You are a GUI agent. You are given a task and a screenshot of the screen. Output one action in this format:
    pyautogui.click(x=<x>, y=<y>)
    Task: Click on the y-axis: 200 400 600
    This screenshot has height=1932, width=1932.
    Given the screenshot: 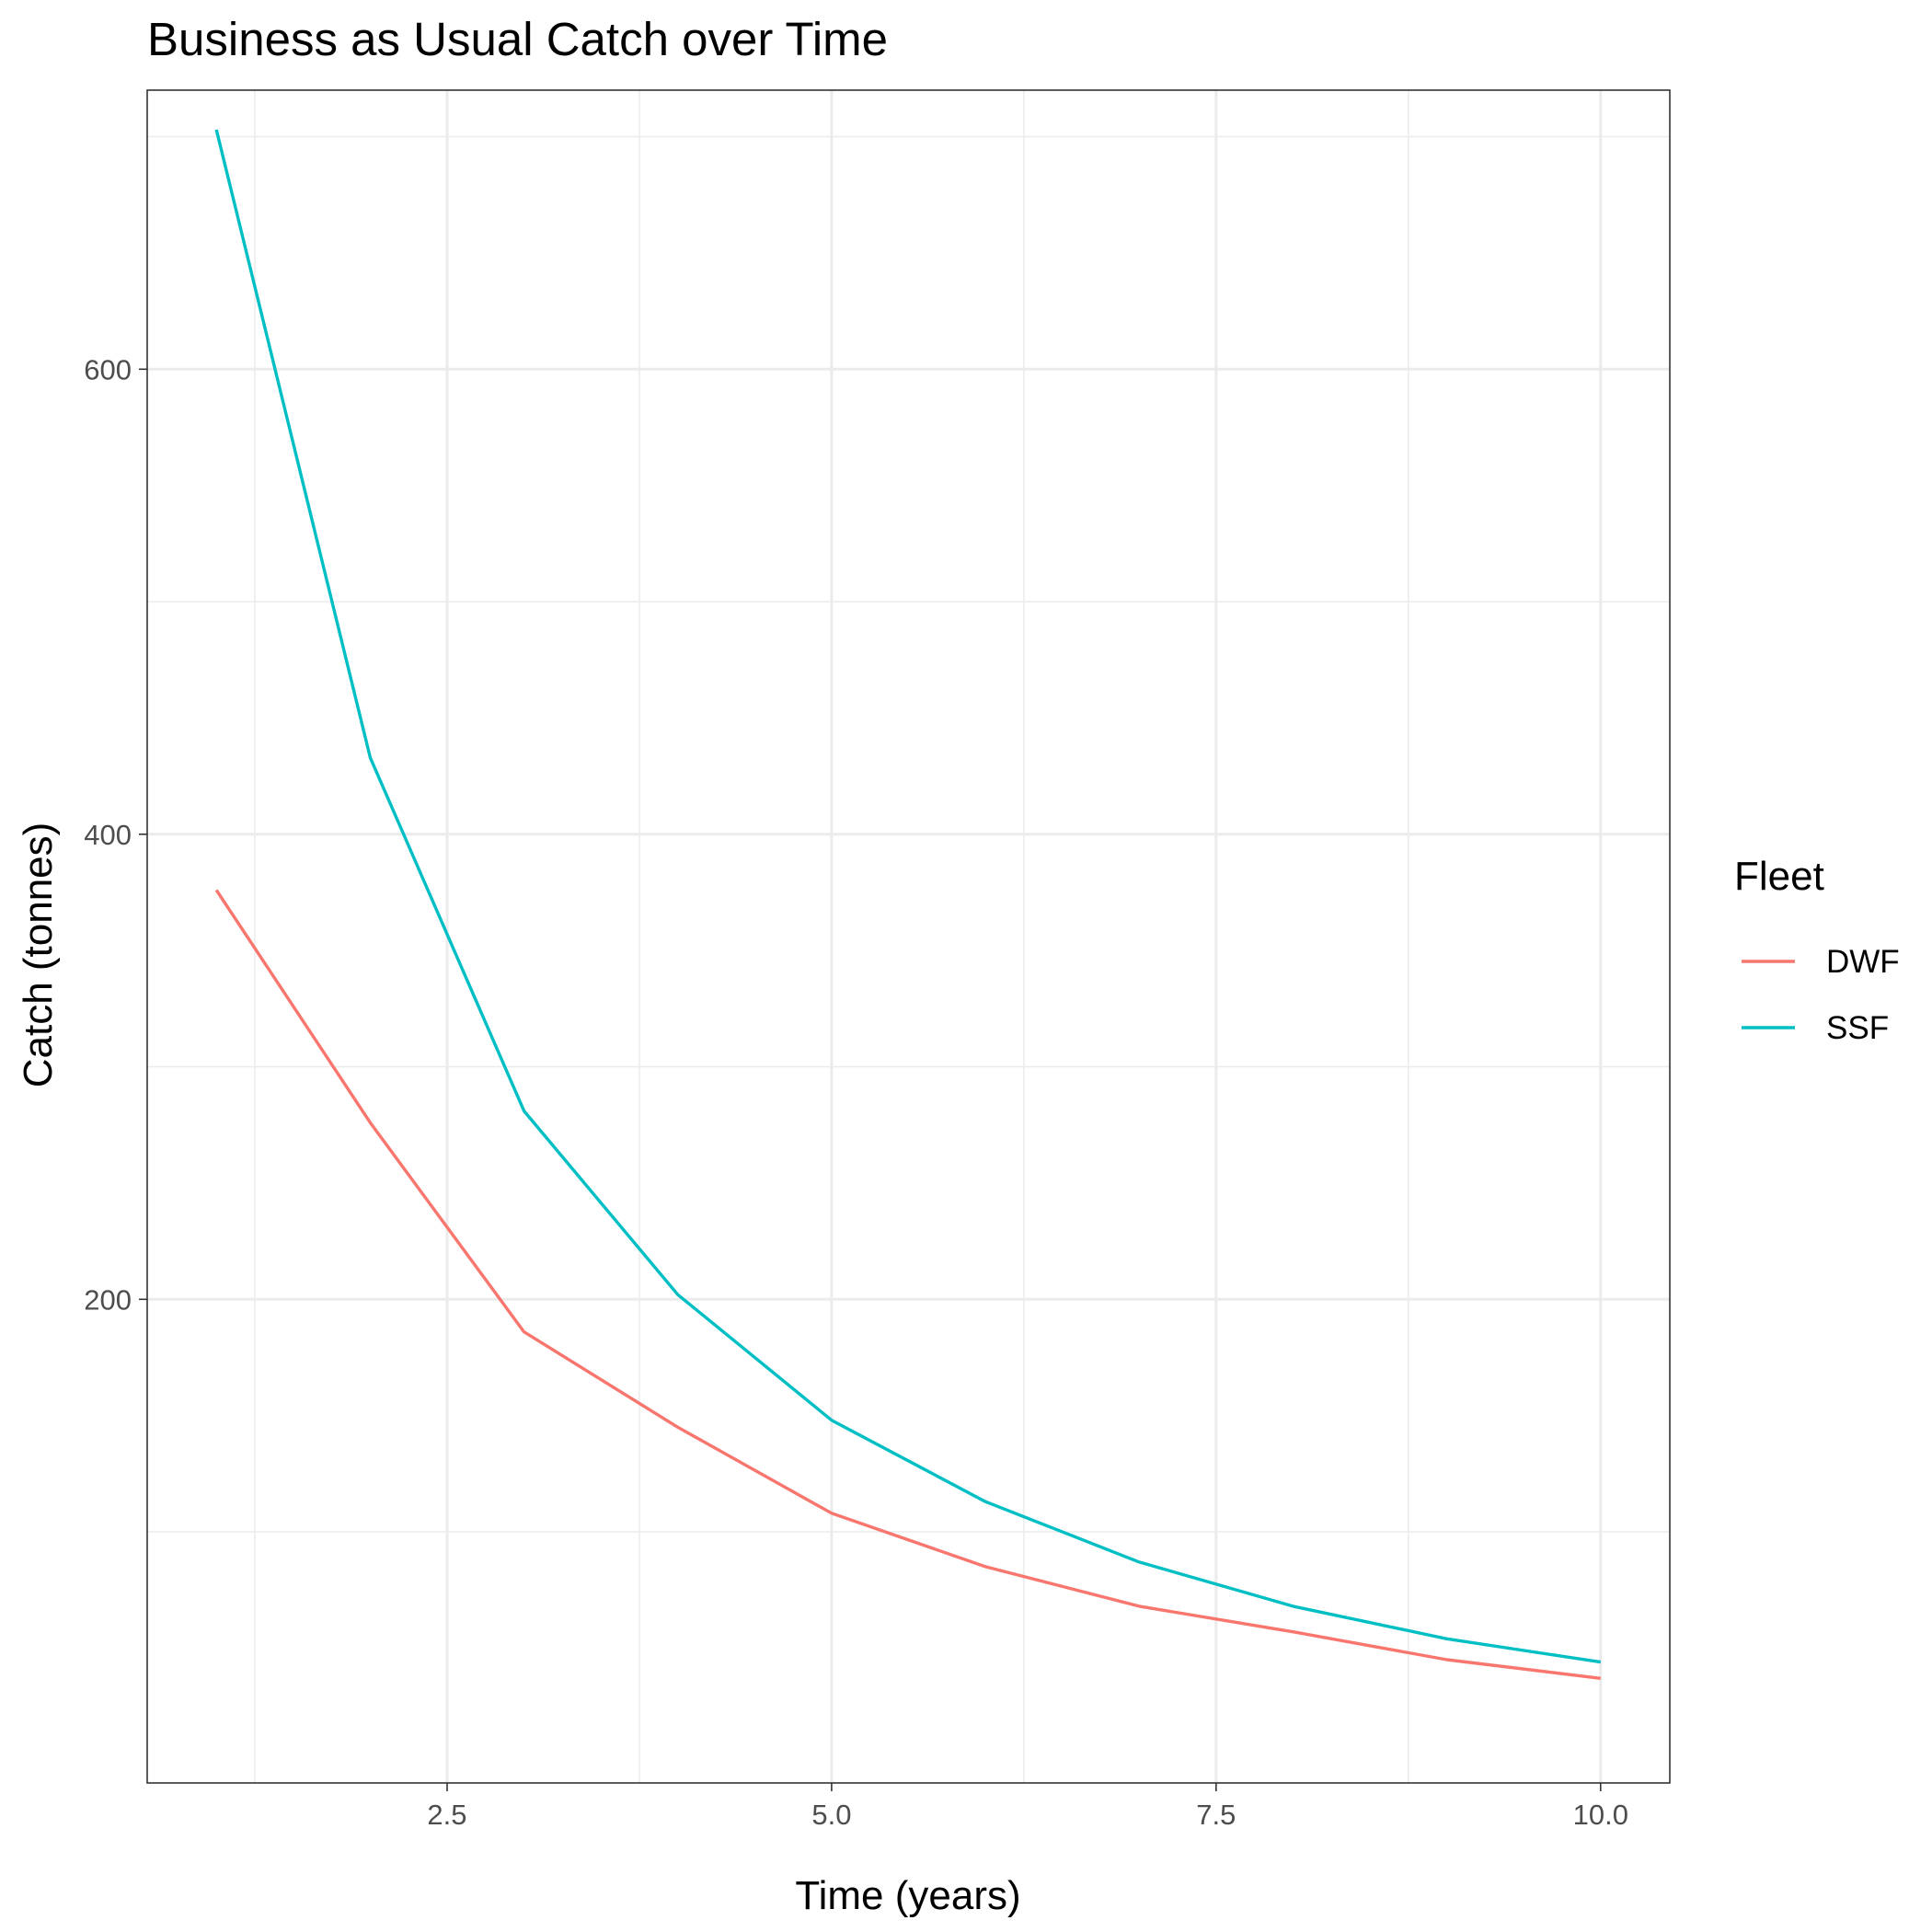 What is the action you would take?
    pyautogui.click(x=115, y=834)
    